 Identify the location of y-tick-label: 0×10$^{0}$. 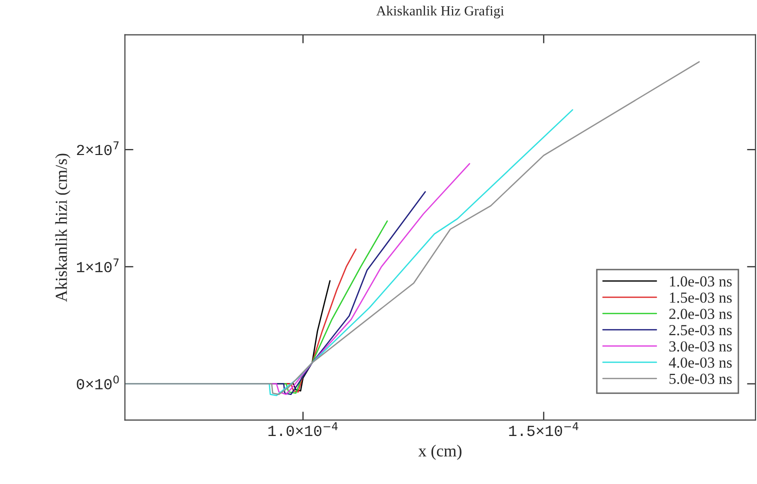
(97, 382).